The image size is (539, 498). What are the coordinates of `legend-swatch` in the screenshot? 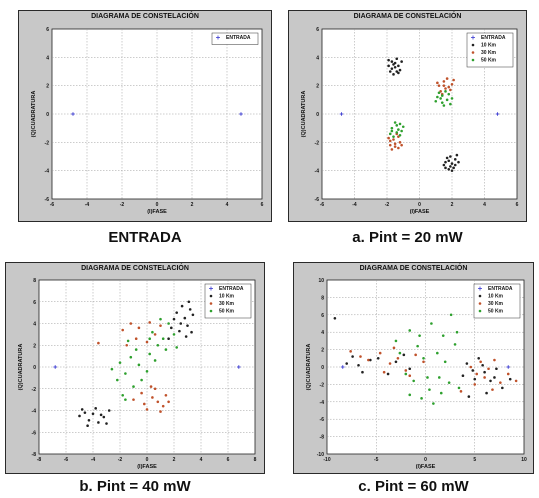 It's located at (473, 60).